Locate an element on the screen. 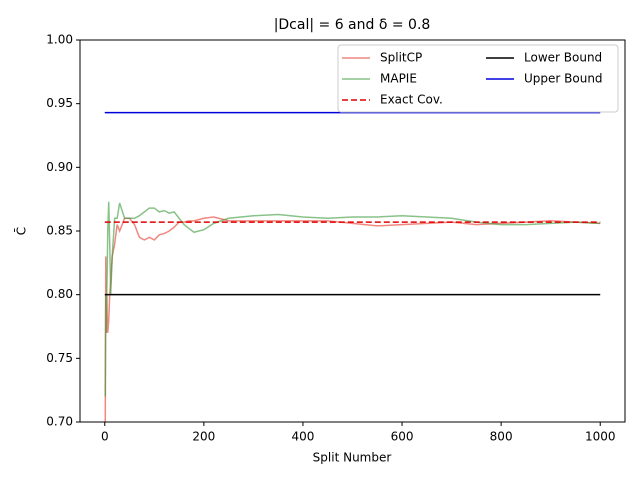 The width and height of the screenshot is (640, 484). x-tick-label: 0 is located at coordinates (105, 437).